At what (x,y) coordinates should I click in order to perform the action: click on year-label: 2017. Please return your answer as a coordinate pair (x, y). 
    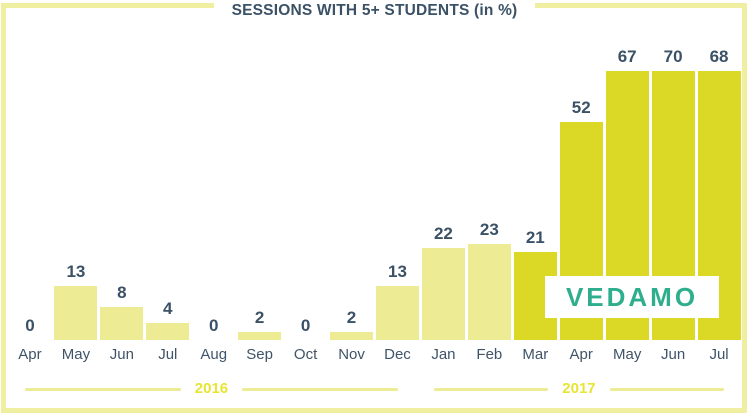
    Looking at the image, I should click on (579, 388).